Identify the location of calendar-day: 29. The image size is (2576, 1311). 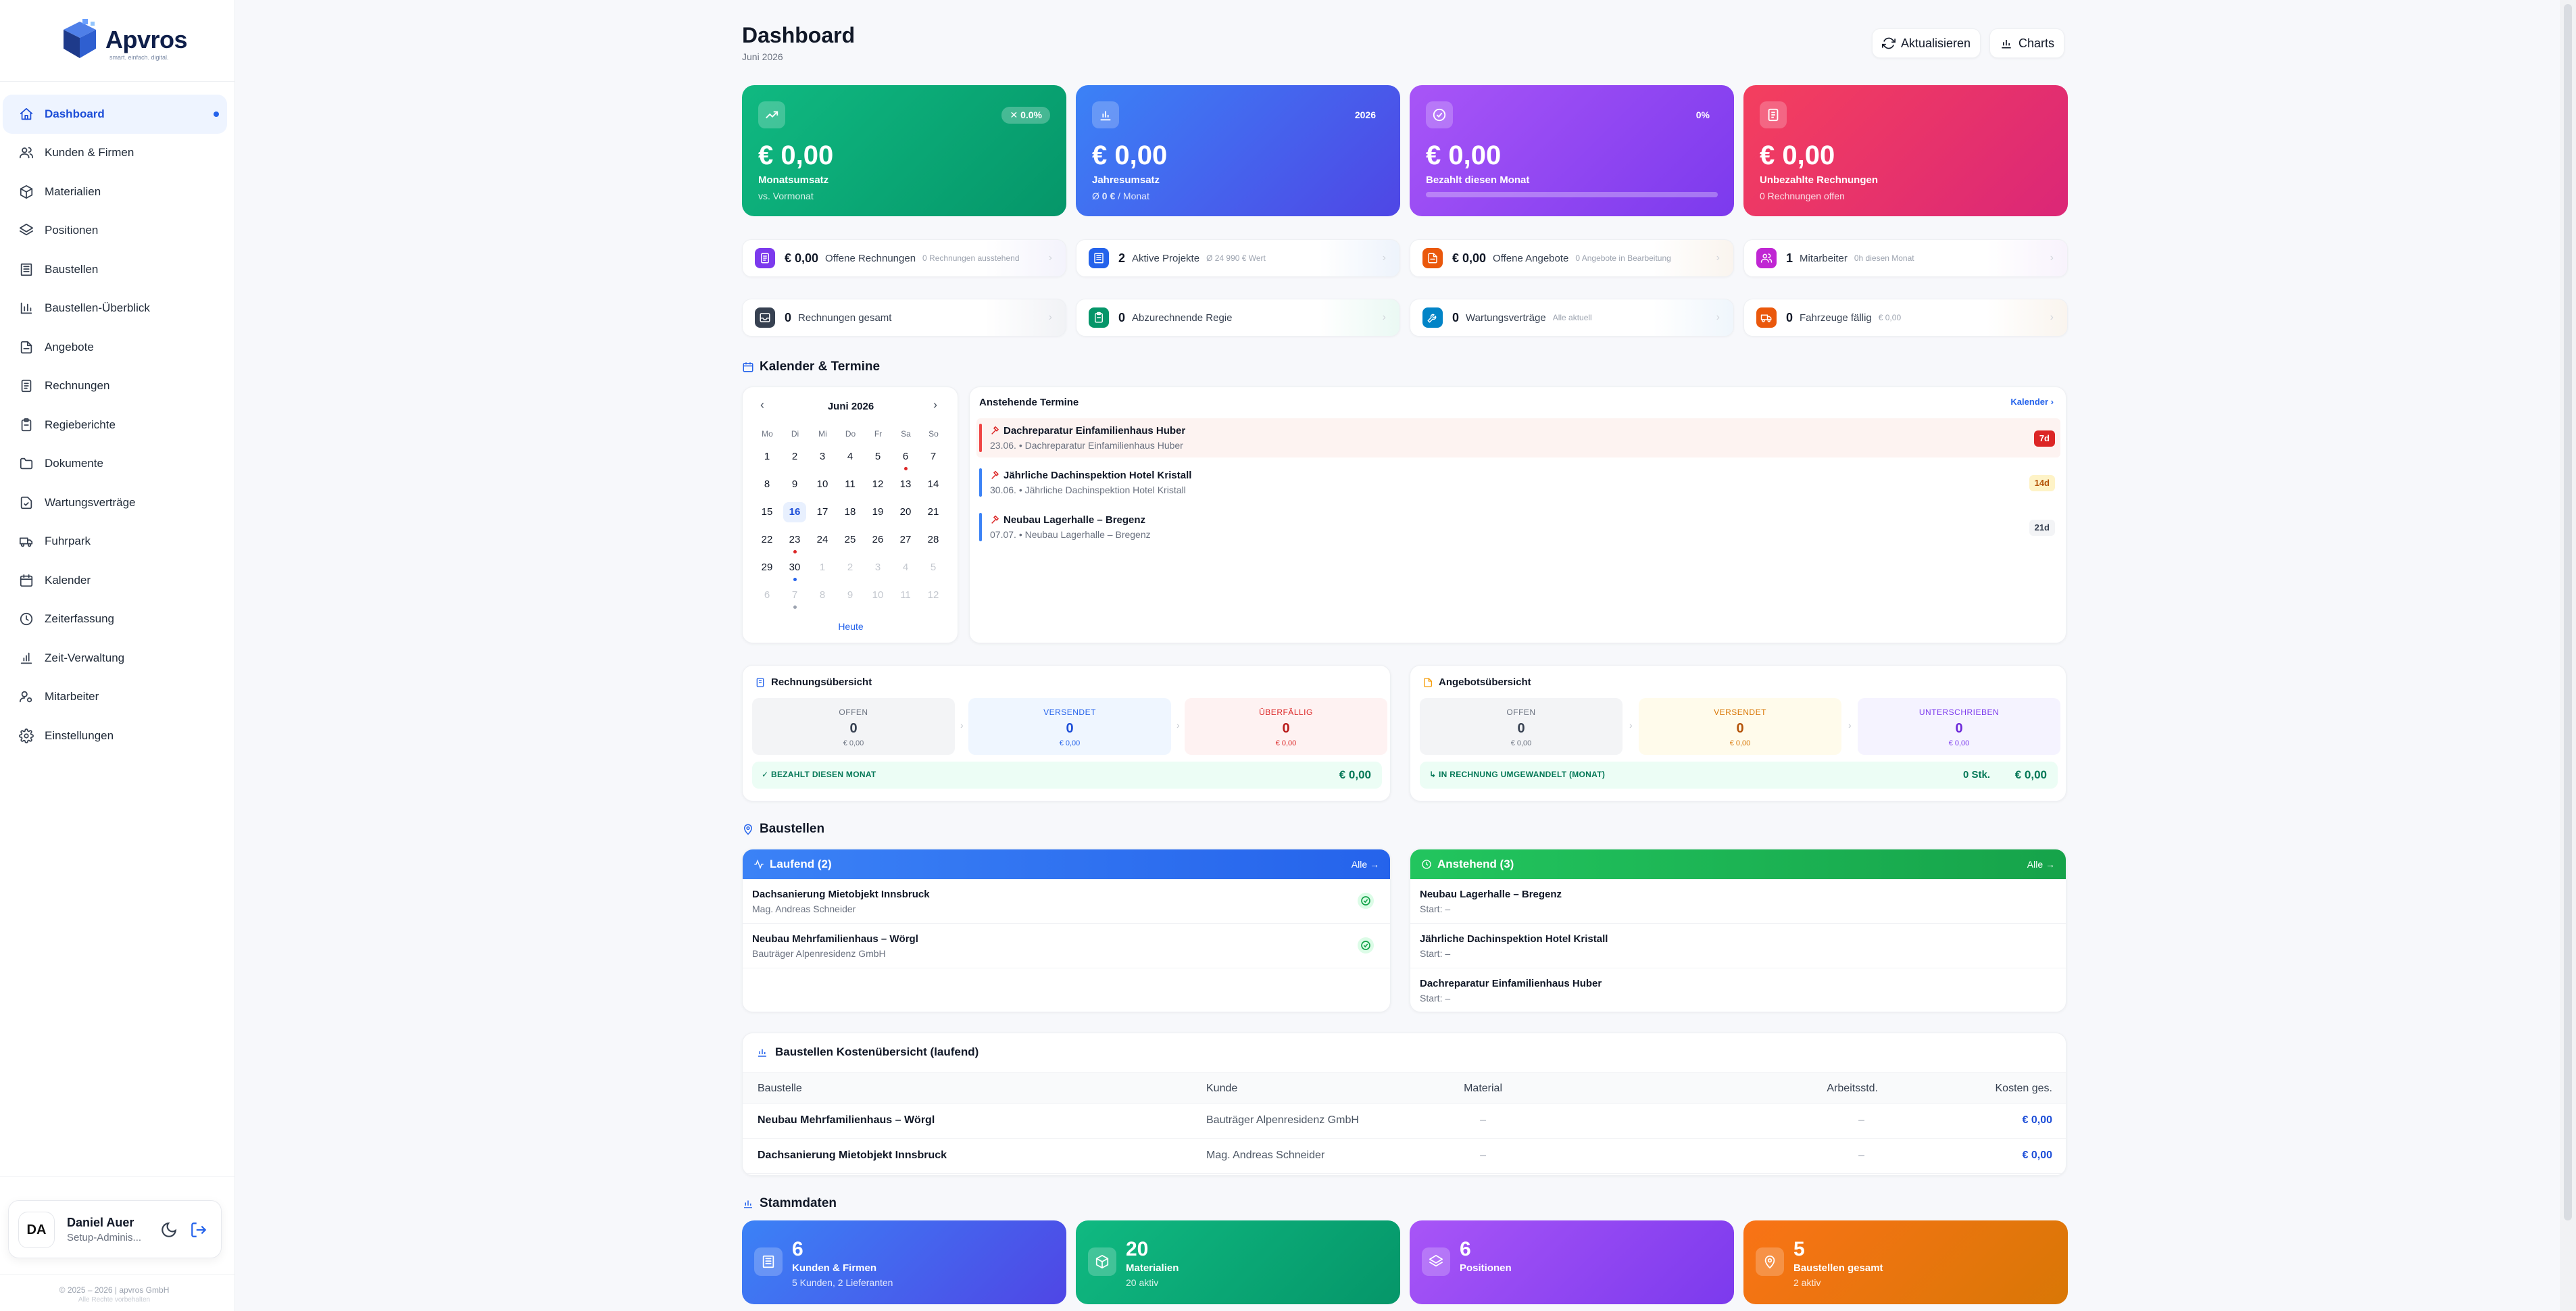
(767, 567).